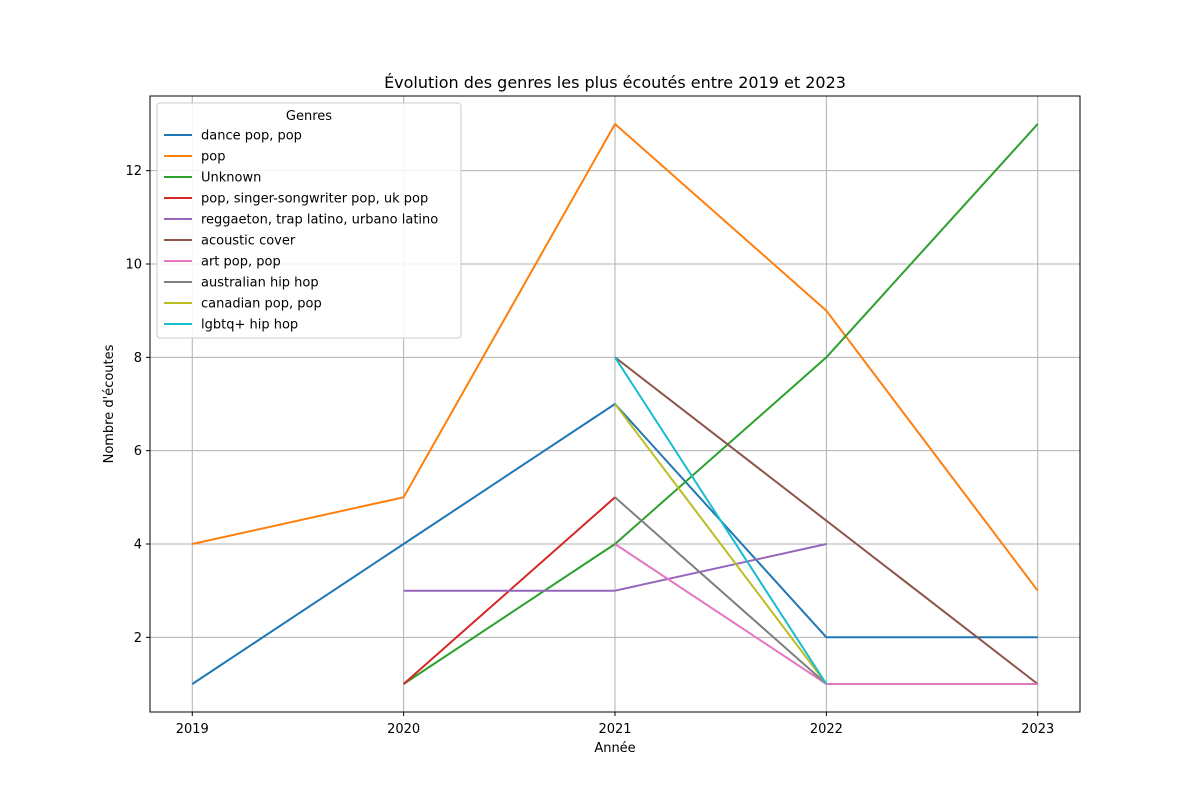 Image resolution: width=1200 pixels, height=800 pixels. What do you see at coordinates (138, 358) in the screenshot?
I see `y-tick-label: 8` at bounding box center [138, 358].